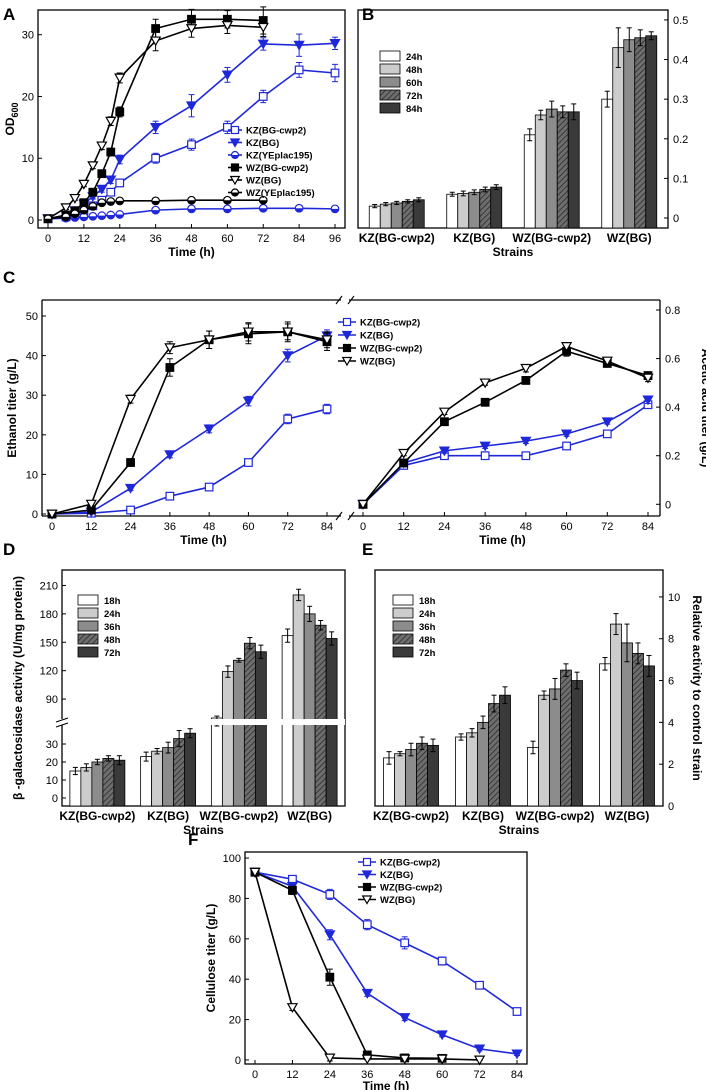 The height and width of the screenshot is (1090, 706). Describe the element at coordinates (386, 1084) in the screenshot. I see `x-axis-label: Time (h)` at that location.